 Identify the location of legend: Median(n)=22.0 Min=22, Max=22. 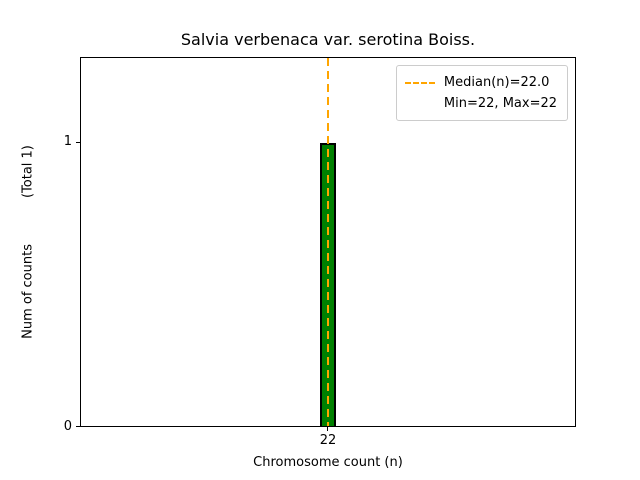
(481, 93).